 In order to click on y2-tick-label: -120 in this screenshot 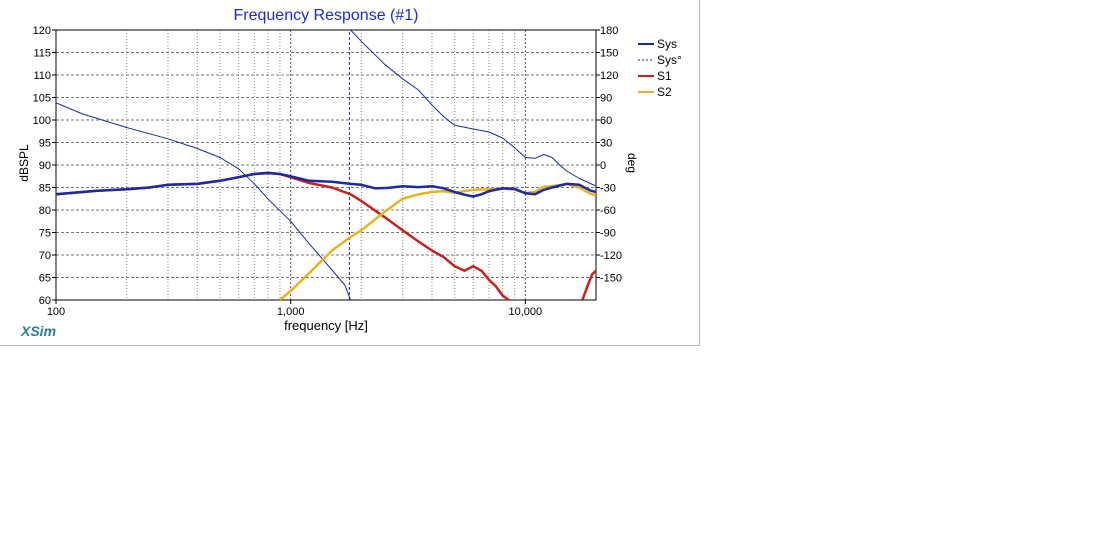, I will do `click(611, 256)`.